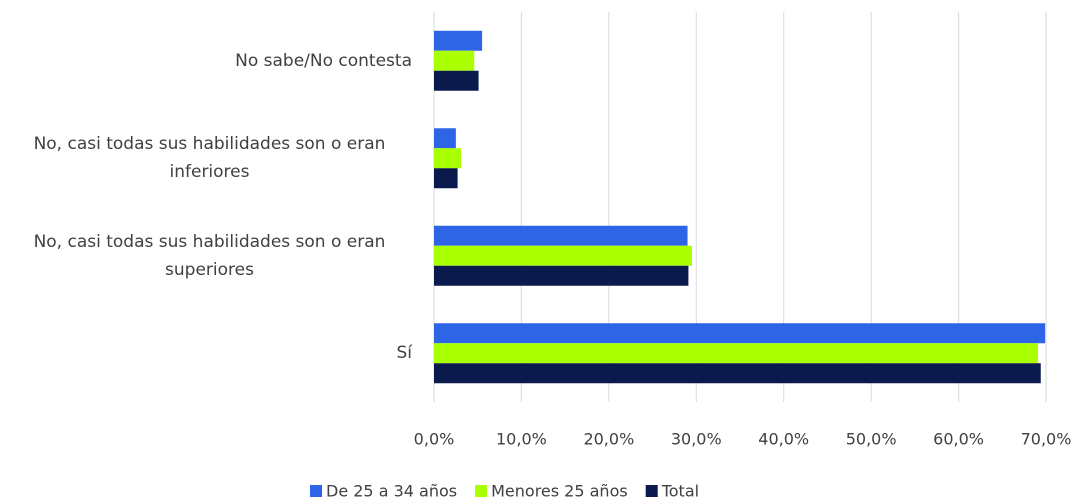 Image resolution: width=1079 pixels, height=504 pixels. Describe the element at coordinates (608, 439) in the screenshot. I see `x-tick-label: 20,0%` at that location.